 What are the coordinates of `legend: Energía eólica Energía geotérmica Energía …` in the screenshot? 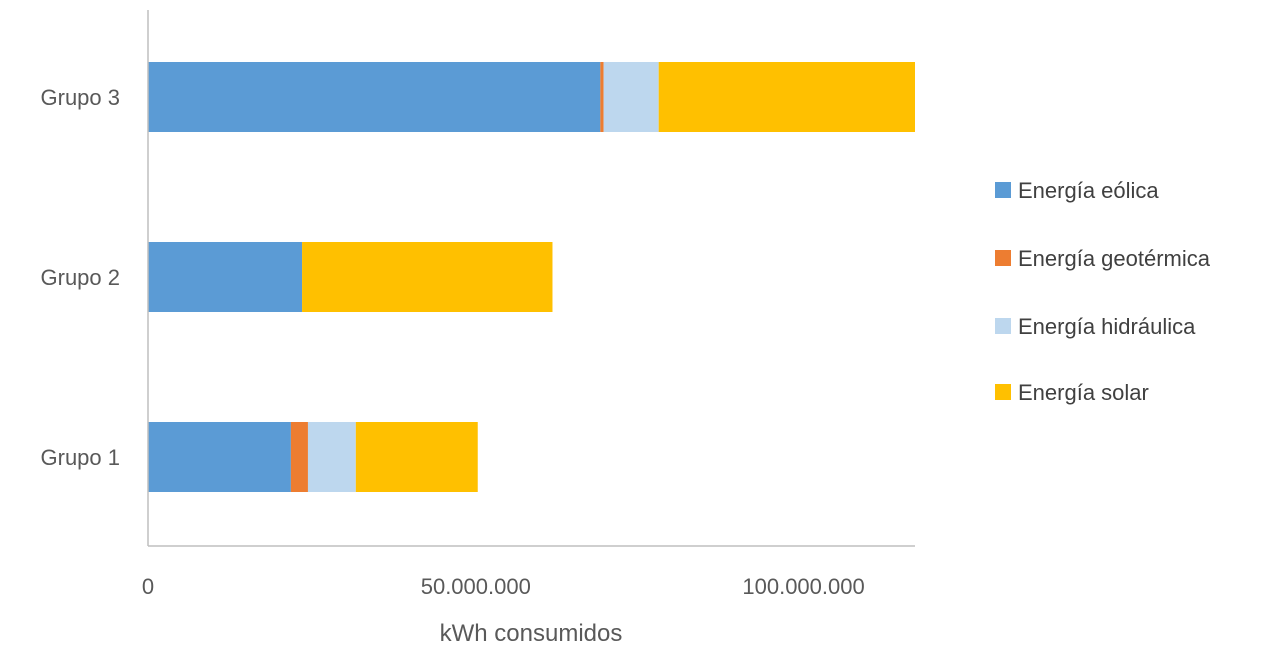 It's located at (1103, 291).